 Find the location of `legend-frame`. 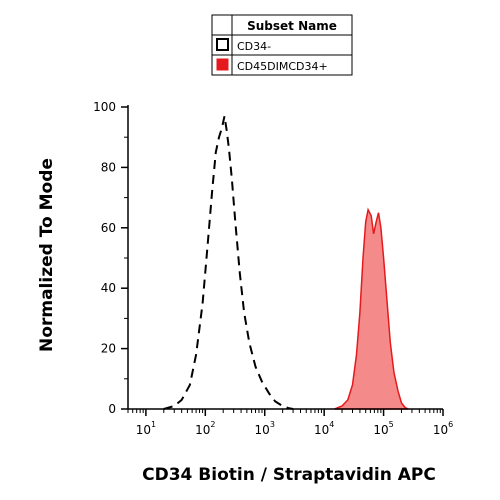

legend-frame is located at coordinates (282, 45).